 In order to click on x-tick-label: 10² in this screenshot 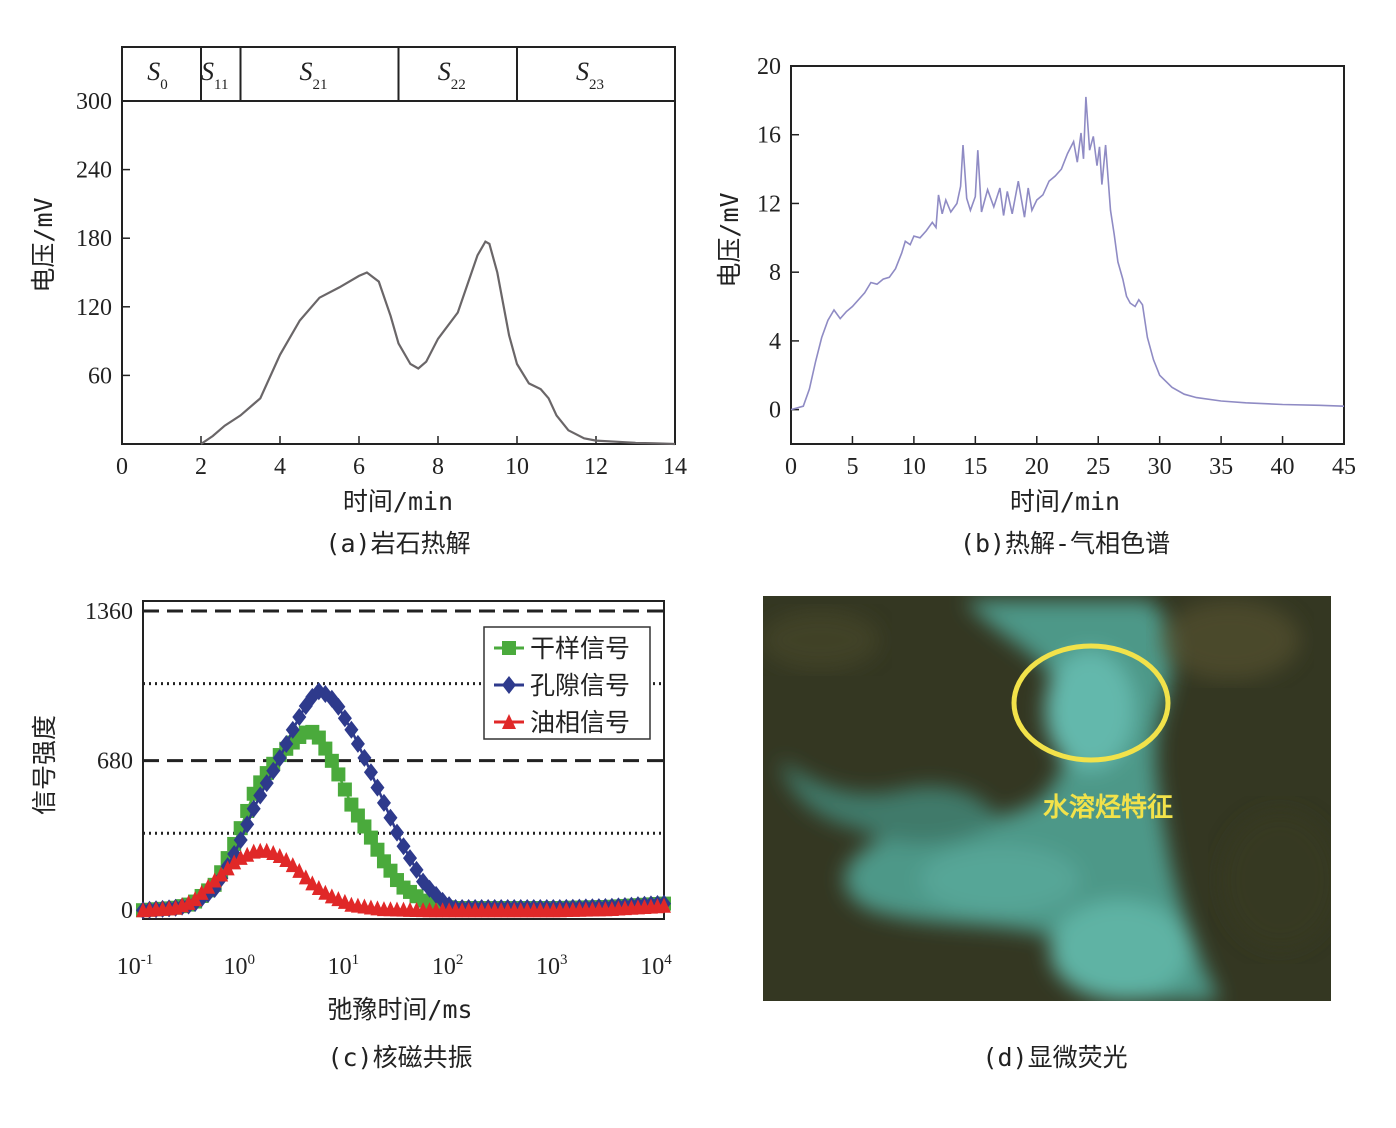, I will do `click(448, 966)`.